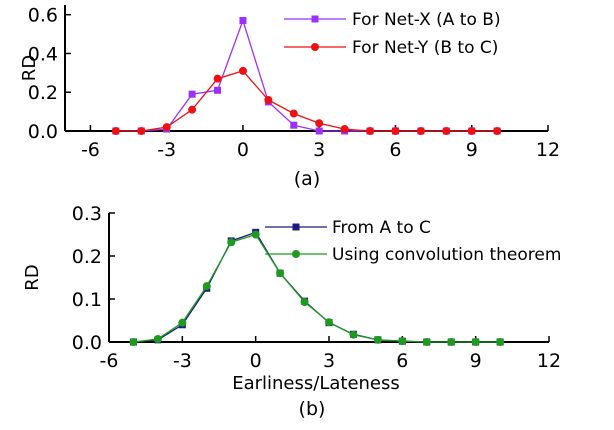  I want to click on chart-caption: (b), so click(312, 409).